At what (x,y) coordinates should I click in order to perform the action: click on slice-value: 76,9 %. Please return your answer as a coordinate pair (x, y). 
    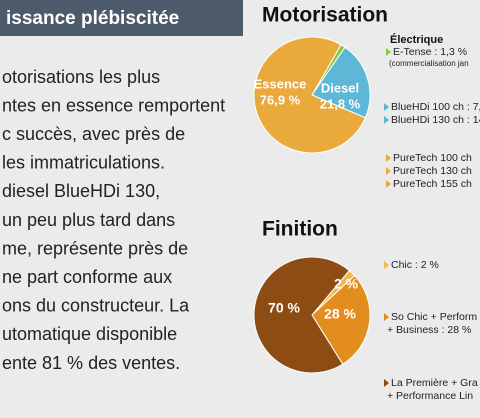
    Looking at the image, I should click on (280, 99).